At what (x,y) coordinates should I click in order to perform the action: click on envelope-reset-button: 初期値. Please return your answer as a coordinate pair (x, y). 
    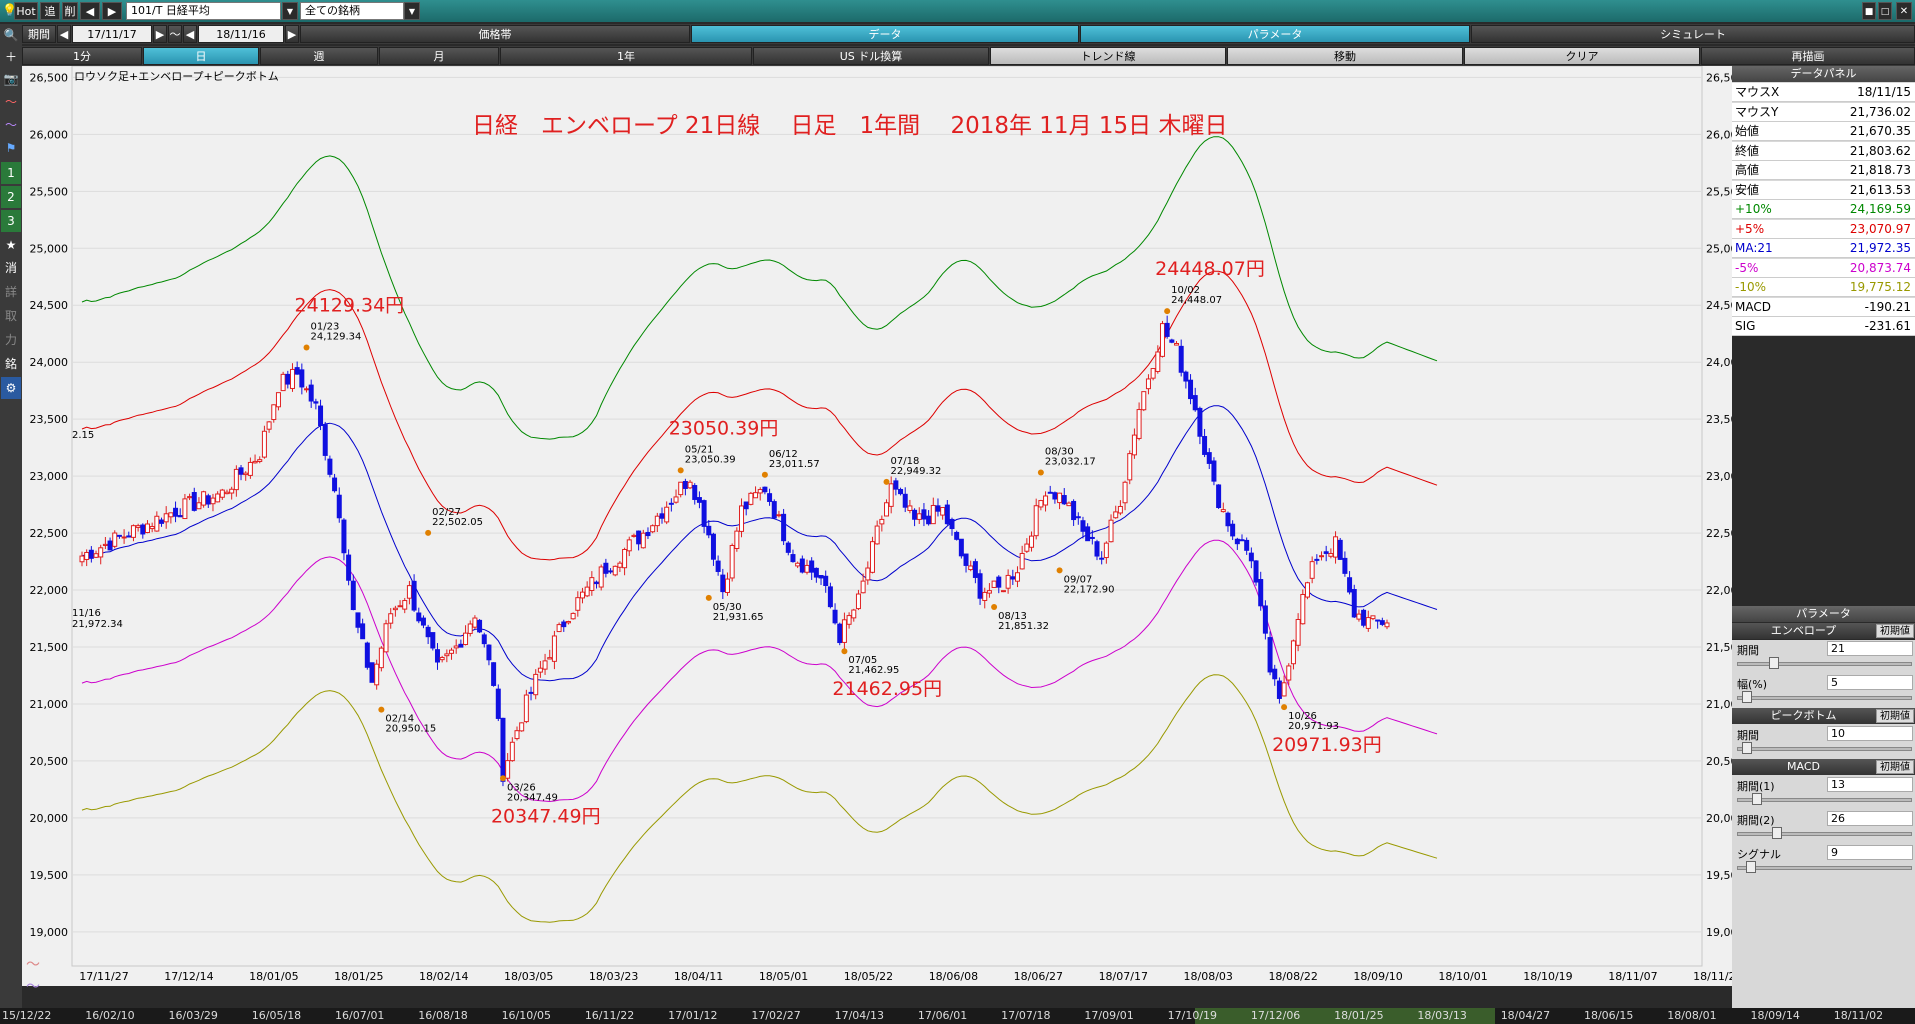
    Looking at the image, I should click on (1895, 631).